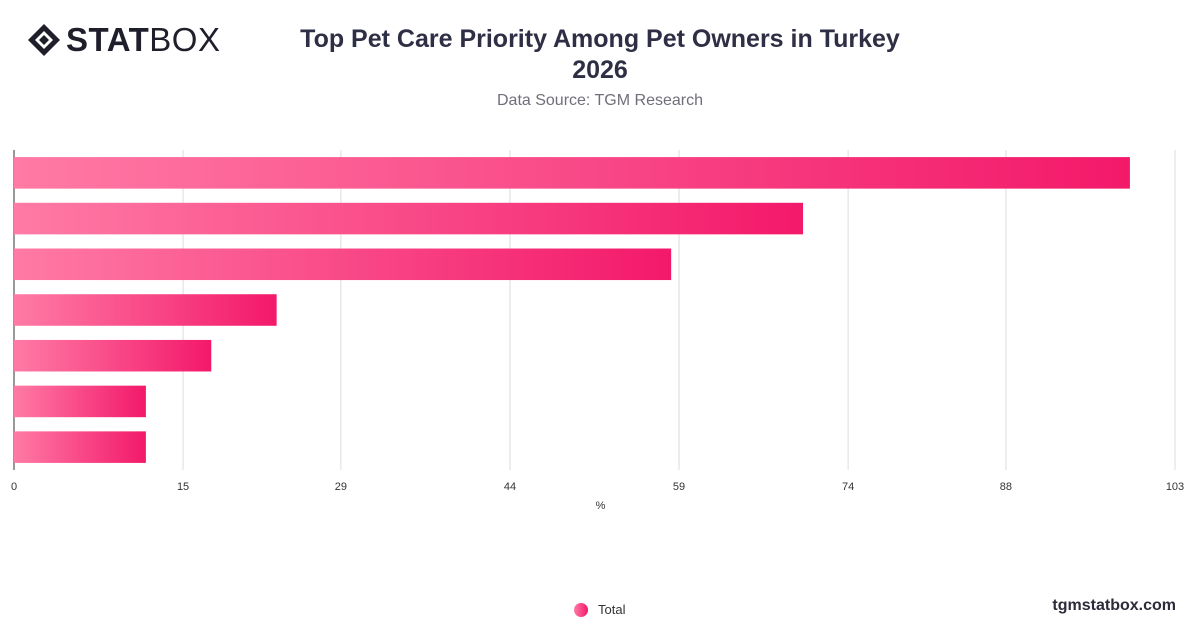 The width and height of the screenshot is (1200, 628). I want to click on legend-label: Total, so click(612, 609).